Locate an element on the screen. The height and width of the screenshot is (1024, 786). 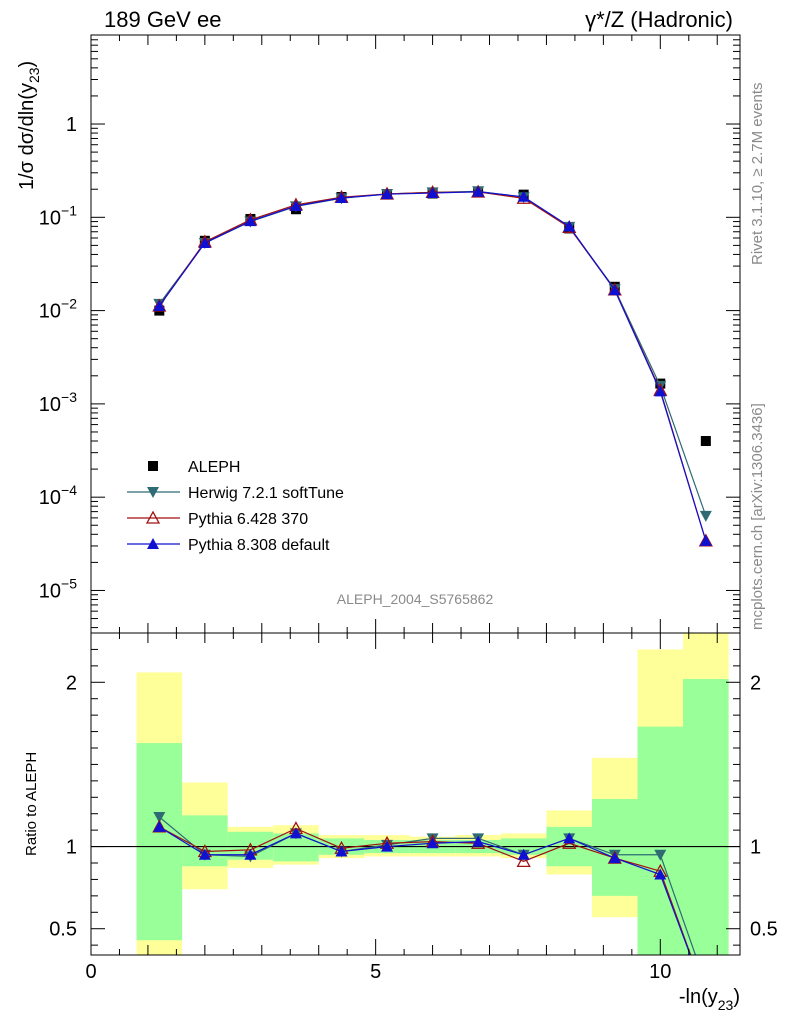
legend-item-data: ALEPH is located at coordinates (194, 467).